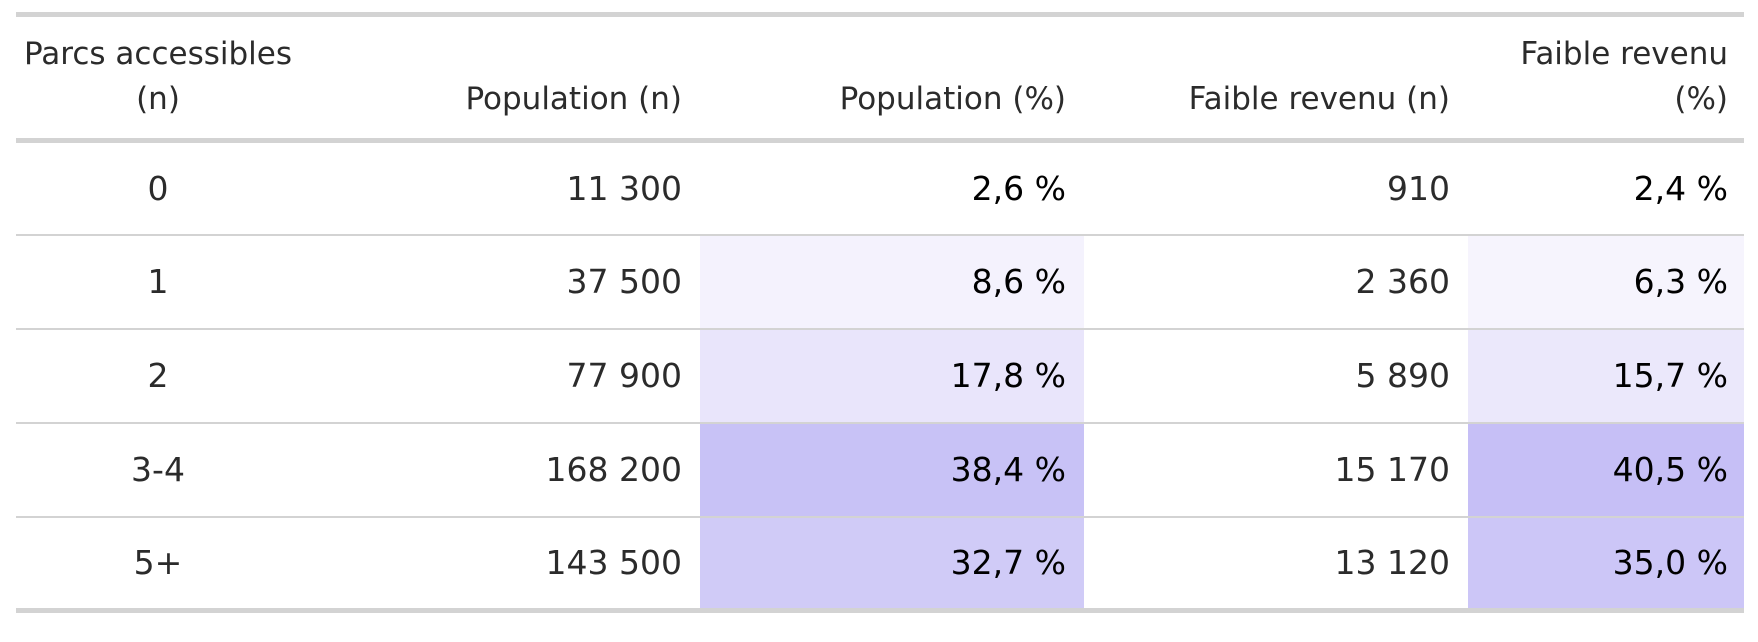 This screenshot has width=1758, height=642. What do you see at coordinates (500, 469) in the screenshot?
I see `cell-population-count: 168 200` at bounding box center [500, 469].